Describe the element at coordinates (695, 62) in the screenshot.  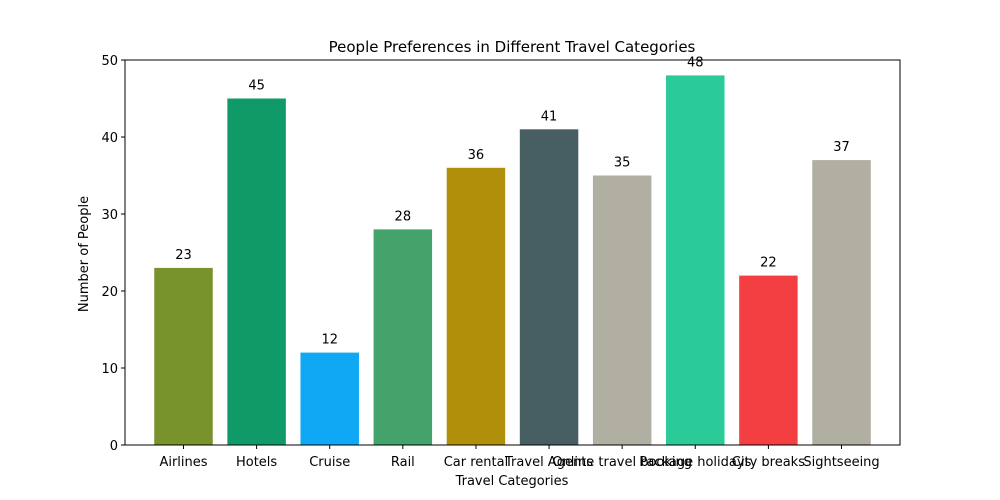
I see `bar-value-label: 48` at that location.